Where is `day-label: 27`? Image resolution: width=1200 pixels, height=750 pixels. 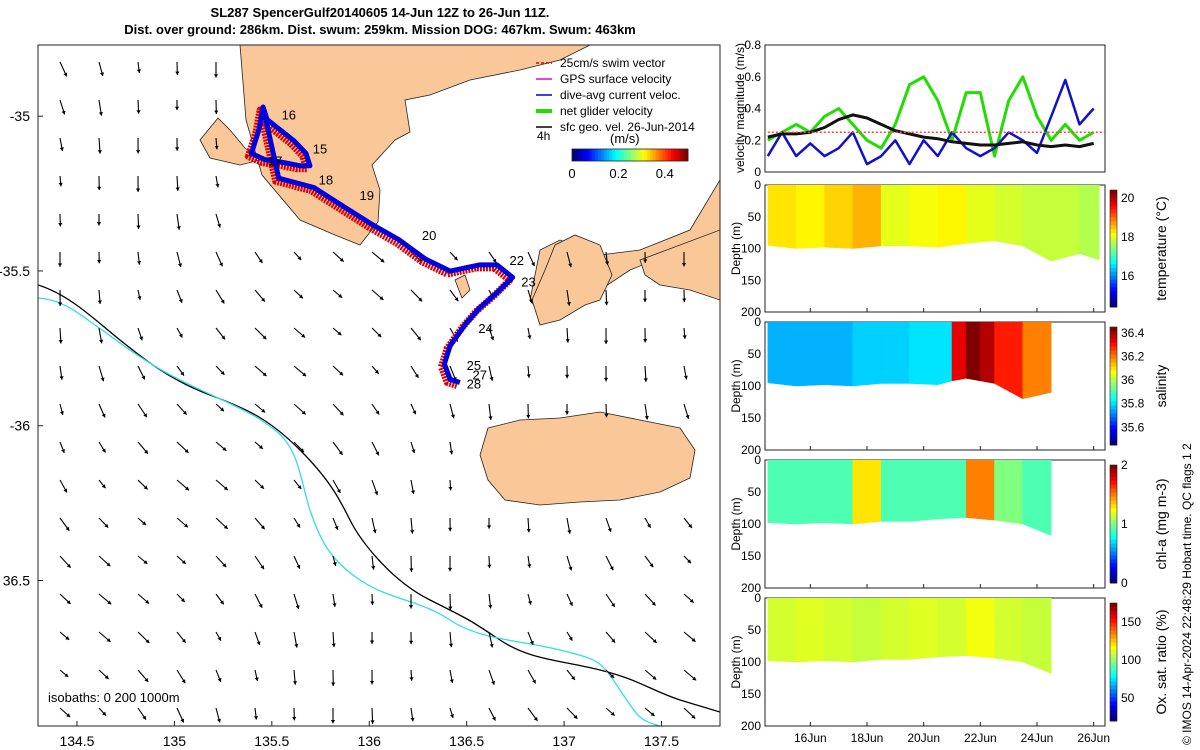 day-label: 27 is located at coordinates (480, 374).